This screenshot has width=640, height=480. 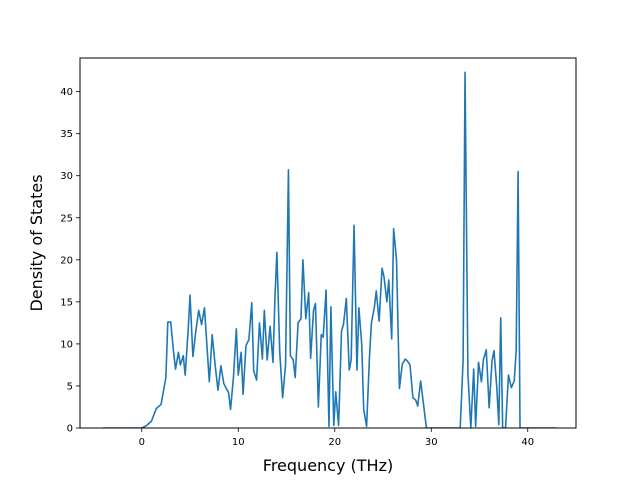 I want to click on x-tick-label: 10, so click(x=238, y=442).